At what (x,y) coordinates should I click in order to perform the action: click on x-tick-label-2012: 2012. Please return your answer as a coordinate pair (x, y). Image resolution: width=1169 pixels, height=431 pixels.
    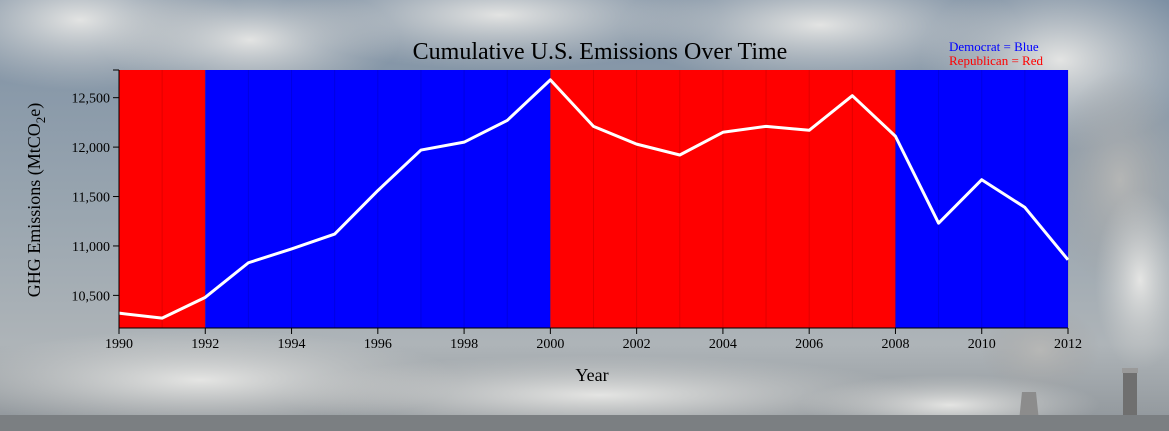
    Looking at the image, I should click on (1068, 344).